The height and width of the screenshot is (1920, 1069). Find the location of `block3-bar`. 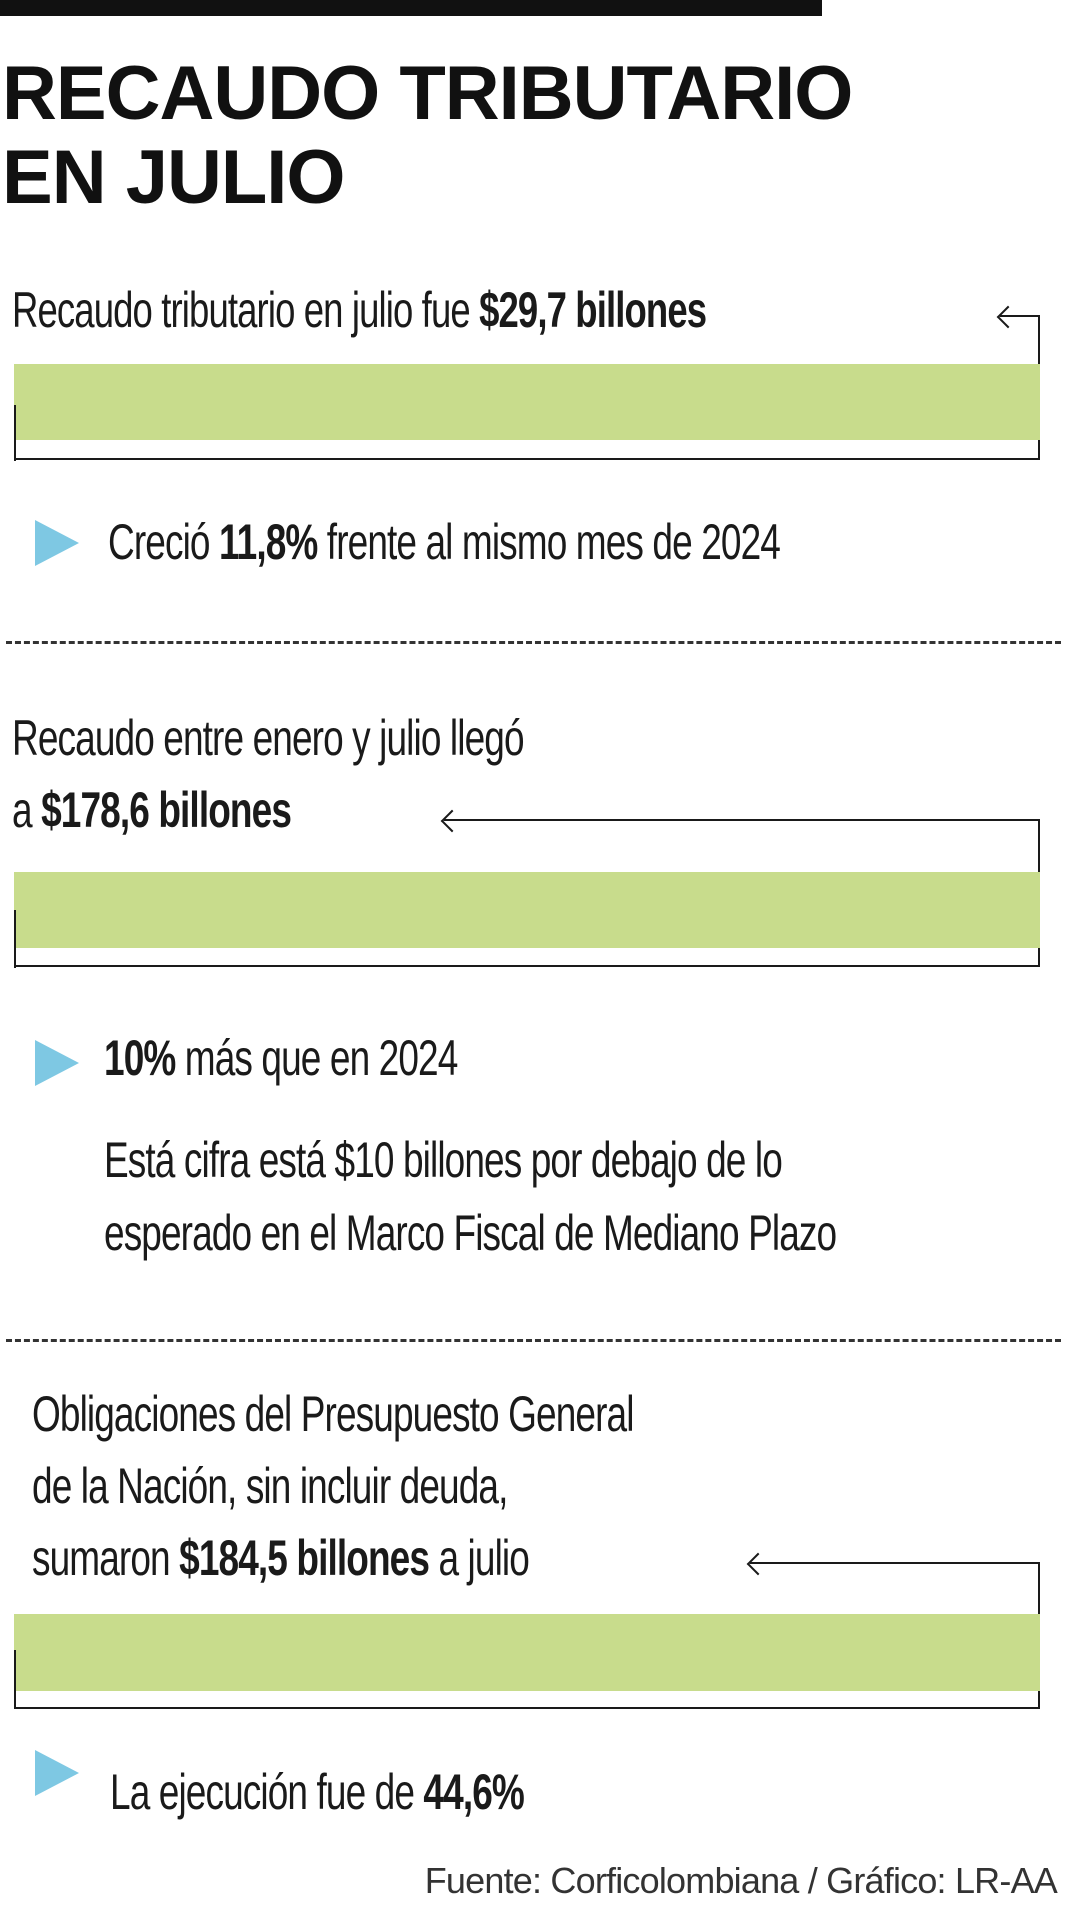

block3-bar is located at coordinates (527, 1652).